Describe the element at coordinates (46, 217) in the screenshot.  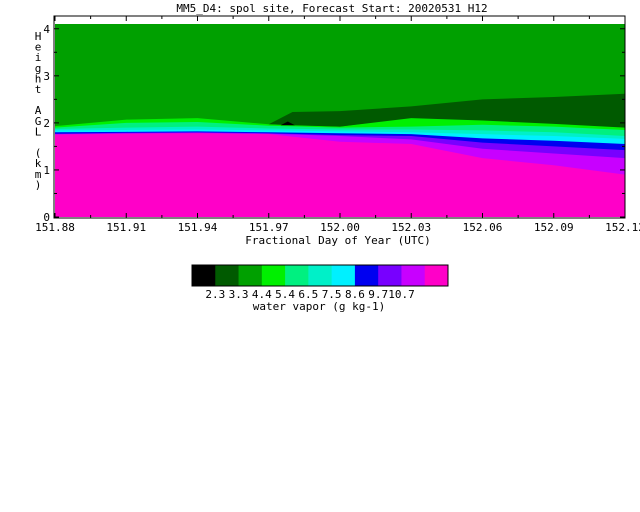
I see `y-tick-label: 0` at that location.